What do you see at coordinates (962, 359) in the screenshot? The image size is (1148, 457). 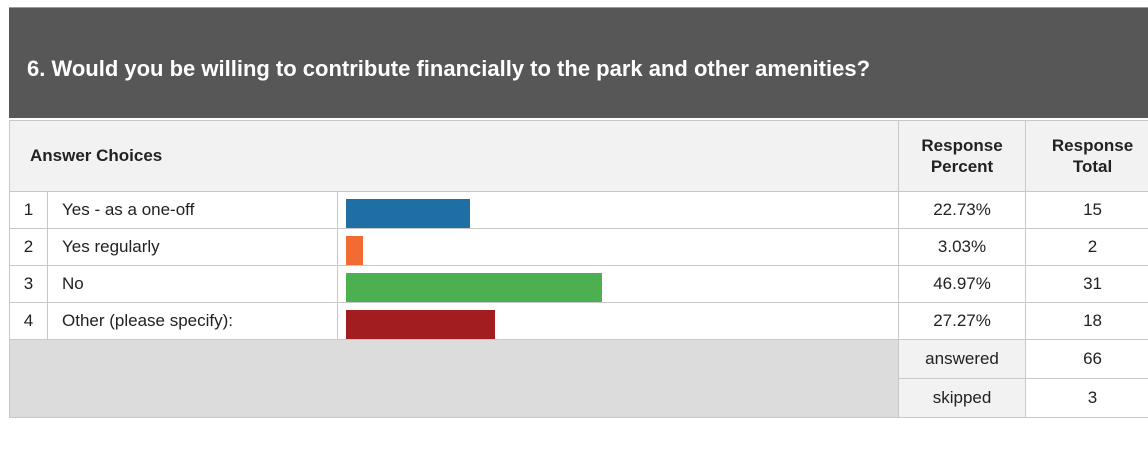 I see `answered-label: answered` at bounding box center [962, 359].